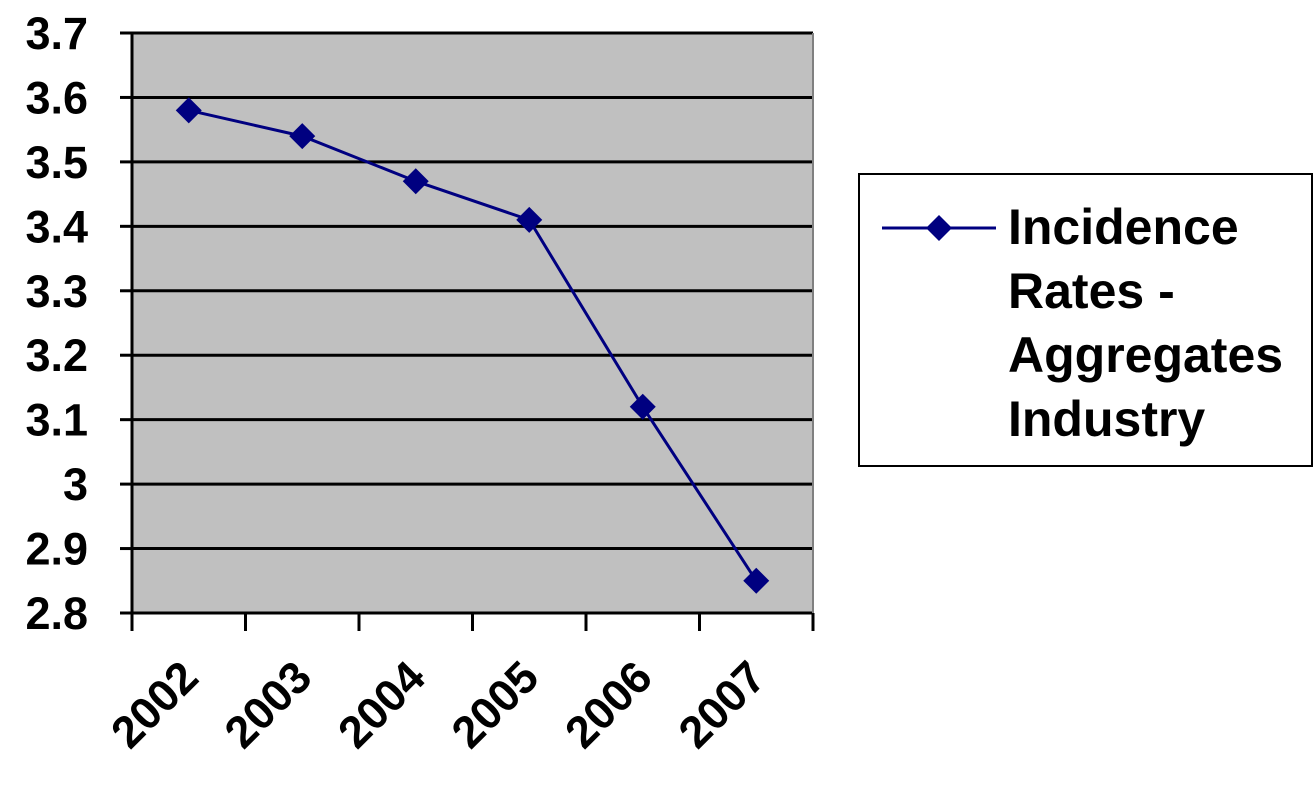 This screenshot has width=1315, height=787. I want to click on x-tick-label: 2006, so click(608, 704).